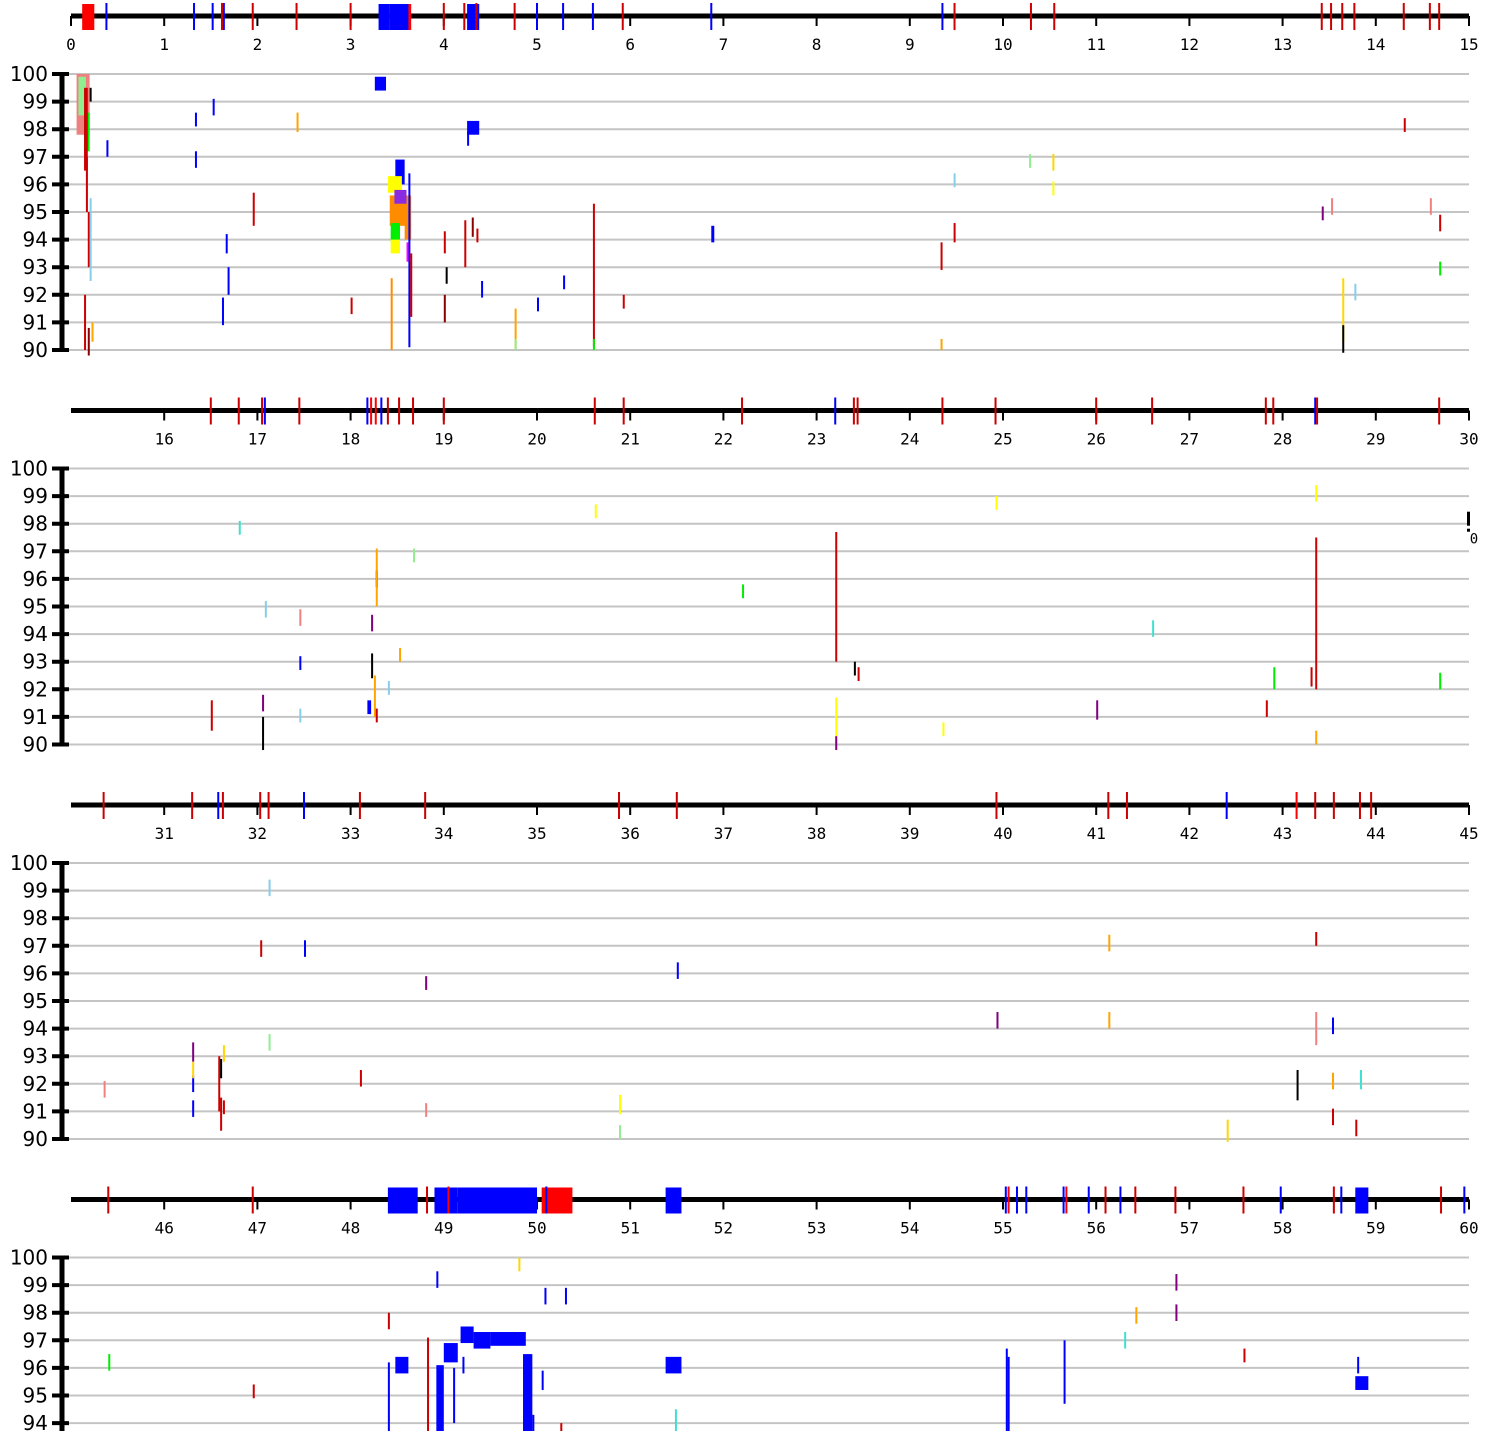 Image resolution: width=1498 pixels, height=1436 pixels. I want to click on x-tick-label: 23, so click(816, 439).